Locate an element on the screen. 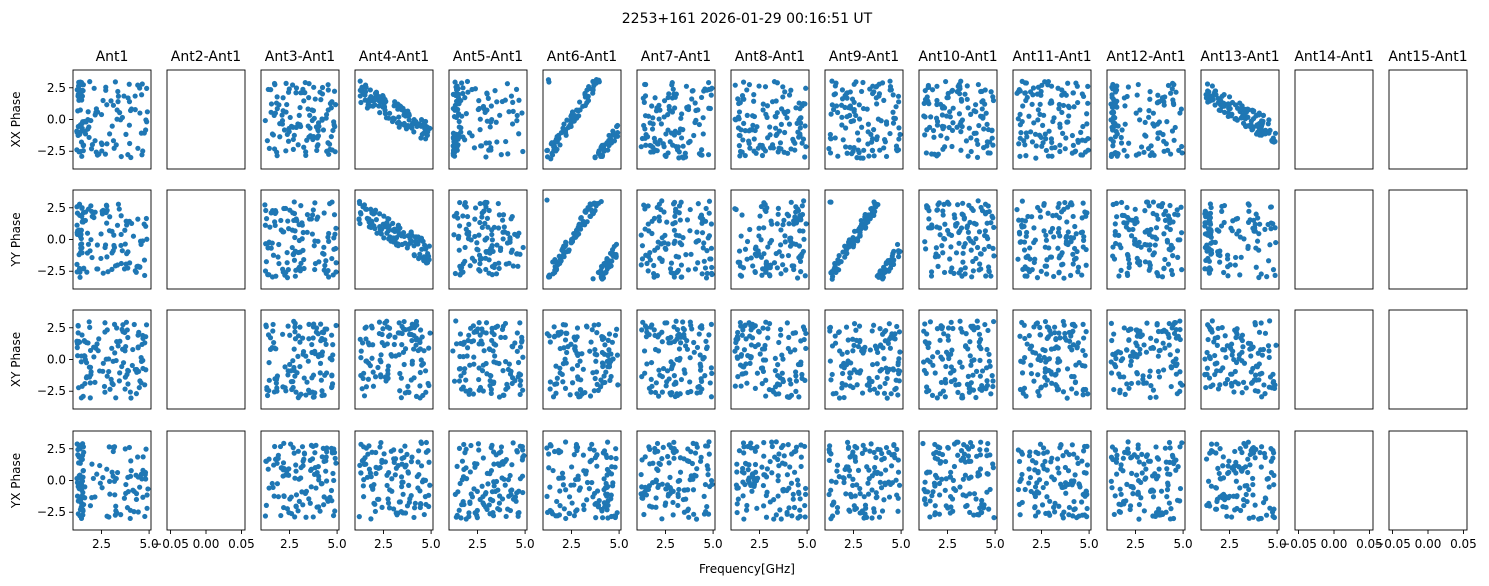  row-label: XX Phase is located at coordinates (16, 119).